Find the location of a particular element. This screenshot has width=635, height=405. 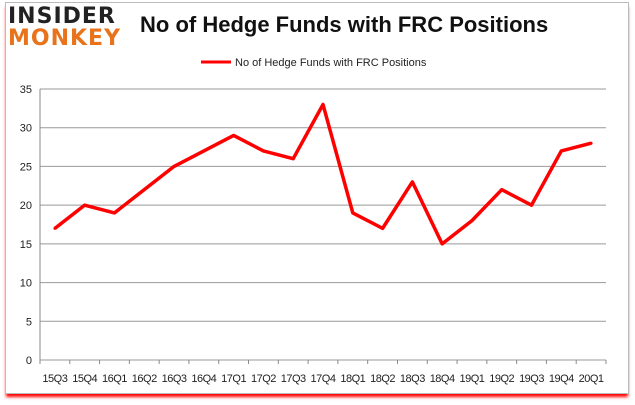

x-tick-label: 18Q2 is located at coordinates (382, 379).